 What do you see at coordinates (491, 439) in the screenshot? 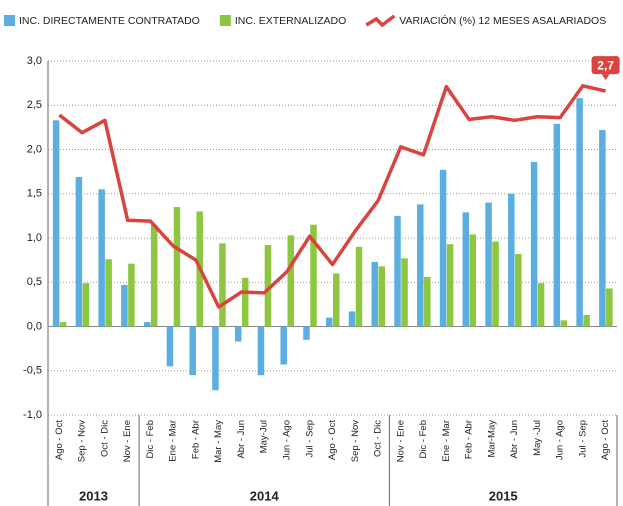
I see `x-tick-label: Mar-May` at bounding box center [491, 439].